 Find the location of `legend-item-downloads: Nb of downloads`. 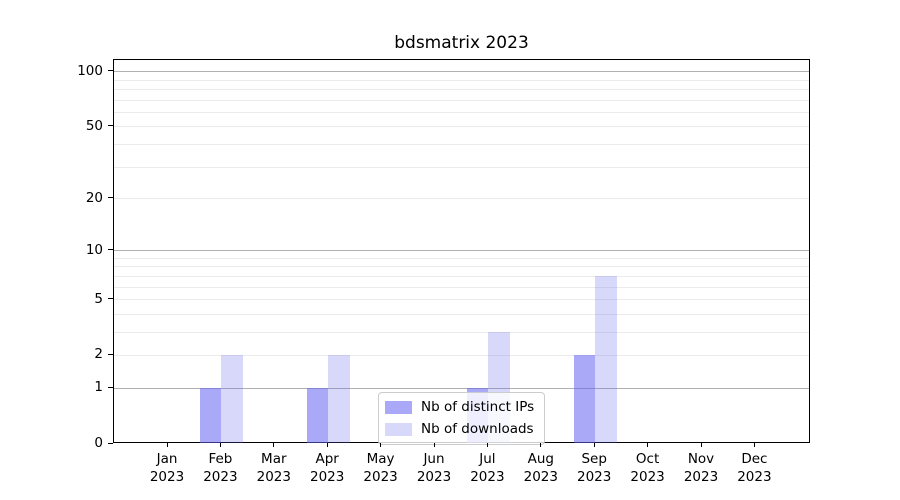

legend-item-downloads: Nb of downloads is located at coordinates (460, 429).